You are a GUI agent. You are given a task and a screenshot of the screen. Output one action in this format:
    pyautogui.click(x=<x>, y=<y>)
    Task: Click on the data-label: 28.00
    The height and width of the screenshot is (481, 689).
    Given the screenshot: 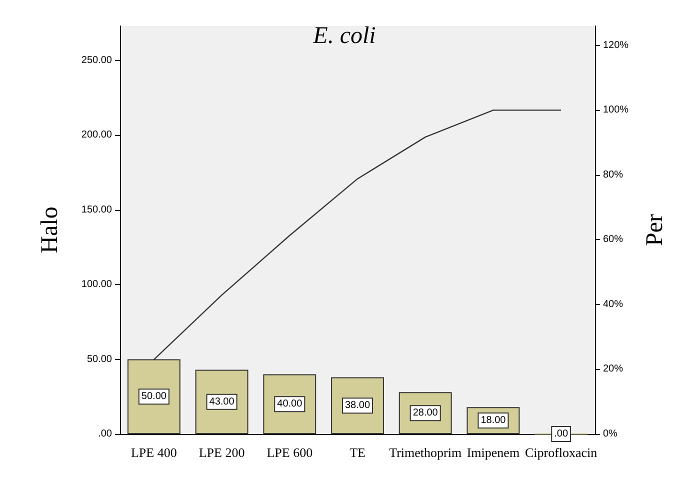 What is the action you would take?
    pyautogui.click(x=425, y=413)
    